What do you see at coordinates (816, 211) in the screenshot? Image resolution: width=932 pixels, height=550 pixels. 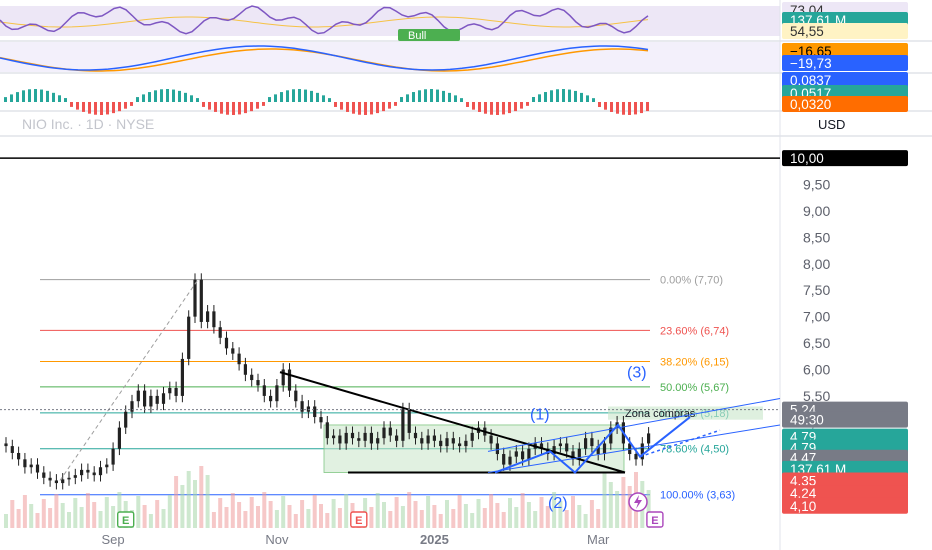 I see `price-tick-label: 9,00` at bounding box center [816, 211].